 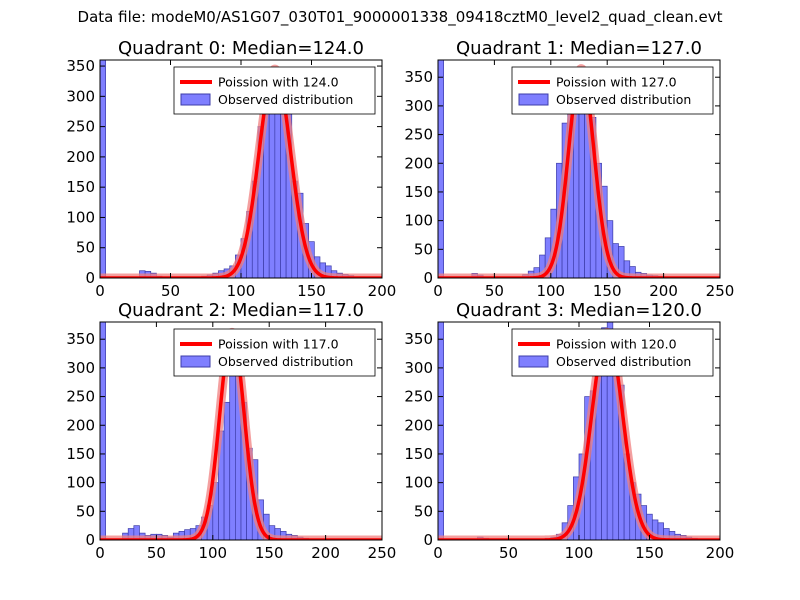 I want to click on subplot-title: Quadrant 0: Median=124.0, so click(x=241, y=48).